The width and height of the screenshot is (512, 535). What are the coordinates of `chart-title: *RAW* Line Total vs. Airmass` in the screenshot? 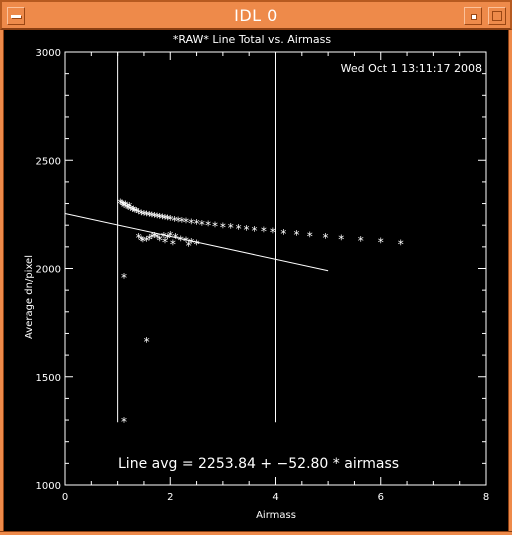 It's located at (252, 39).